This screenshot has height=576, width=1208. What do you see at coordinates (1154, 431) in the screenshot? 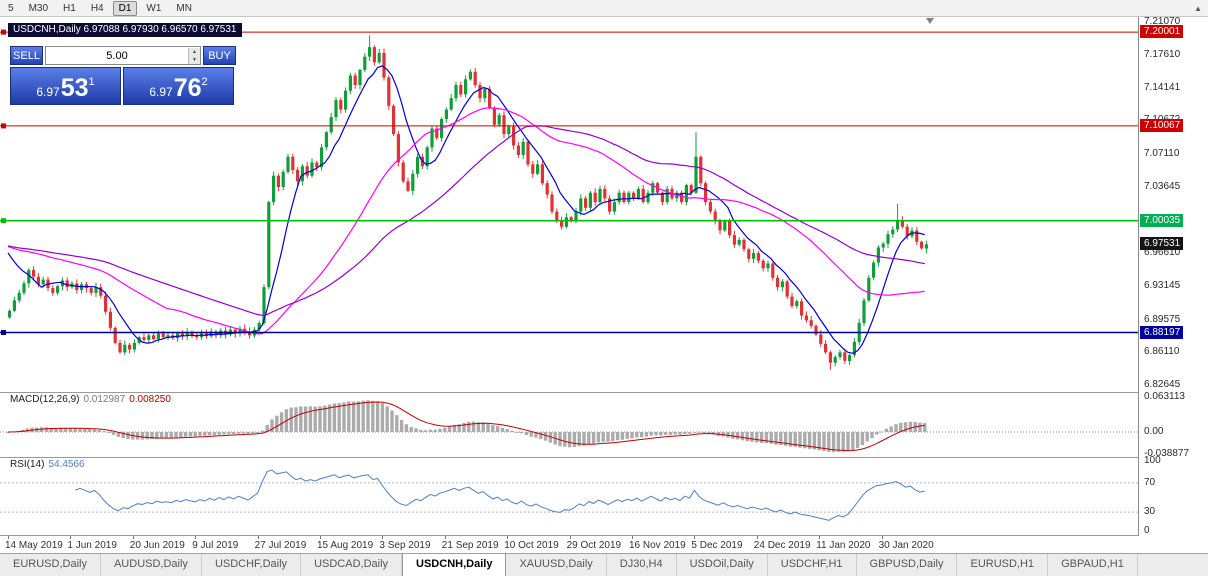
I see `macd-axis-label: 0.00` at bounding box center [1154, 431].